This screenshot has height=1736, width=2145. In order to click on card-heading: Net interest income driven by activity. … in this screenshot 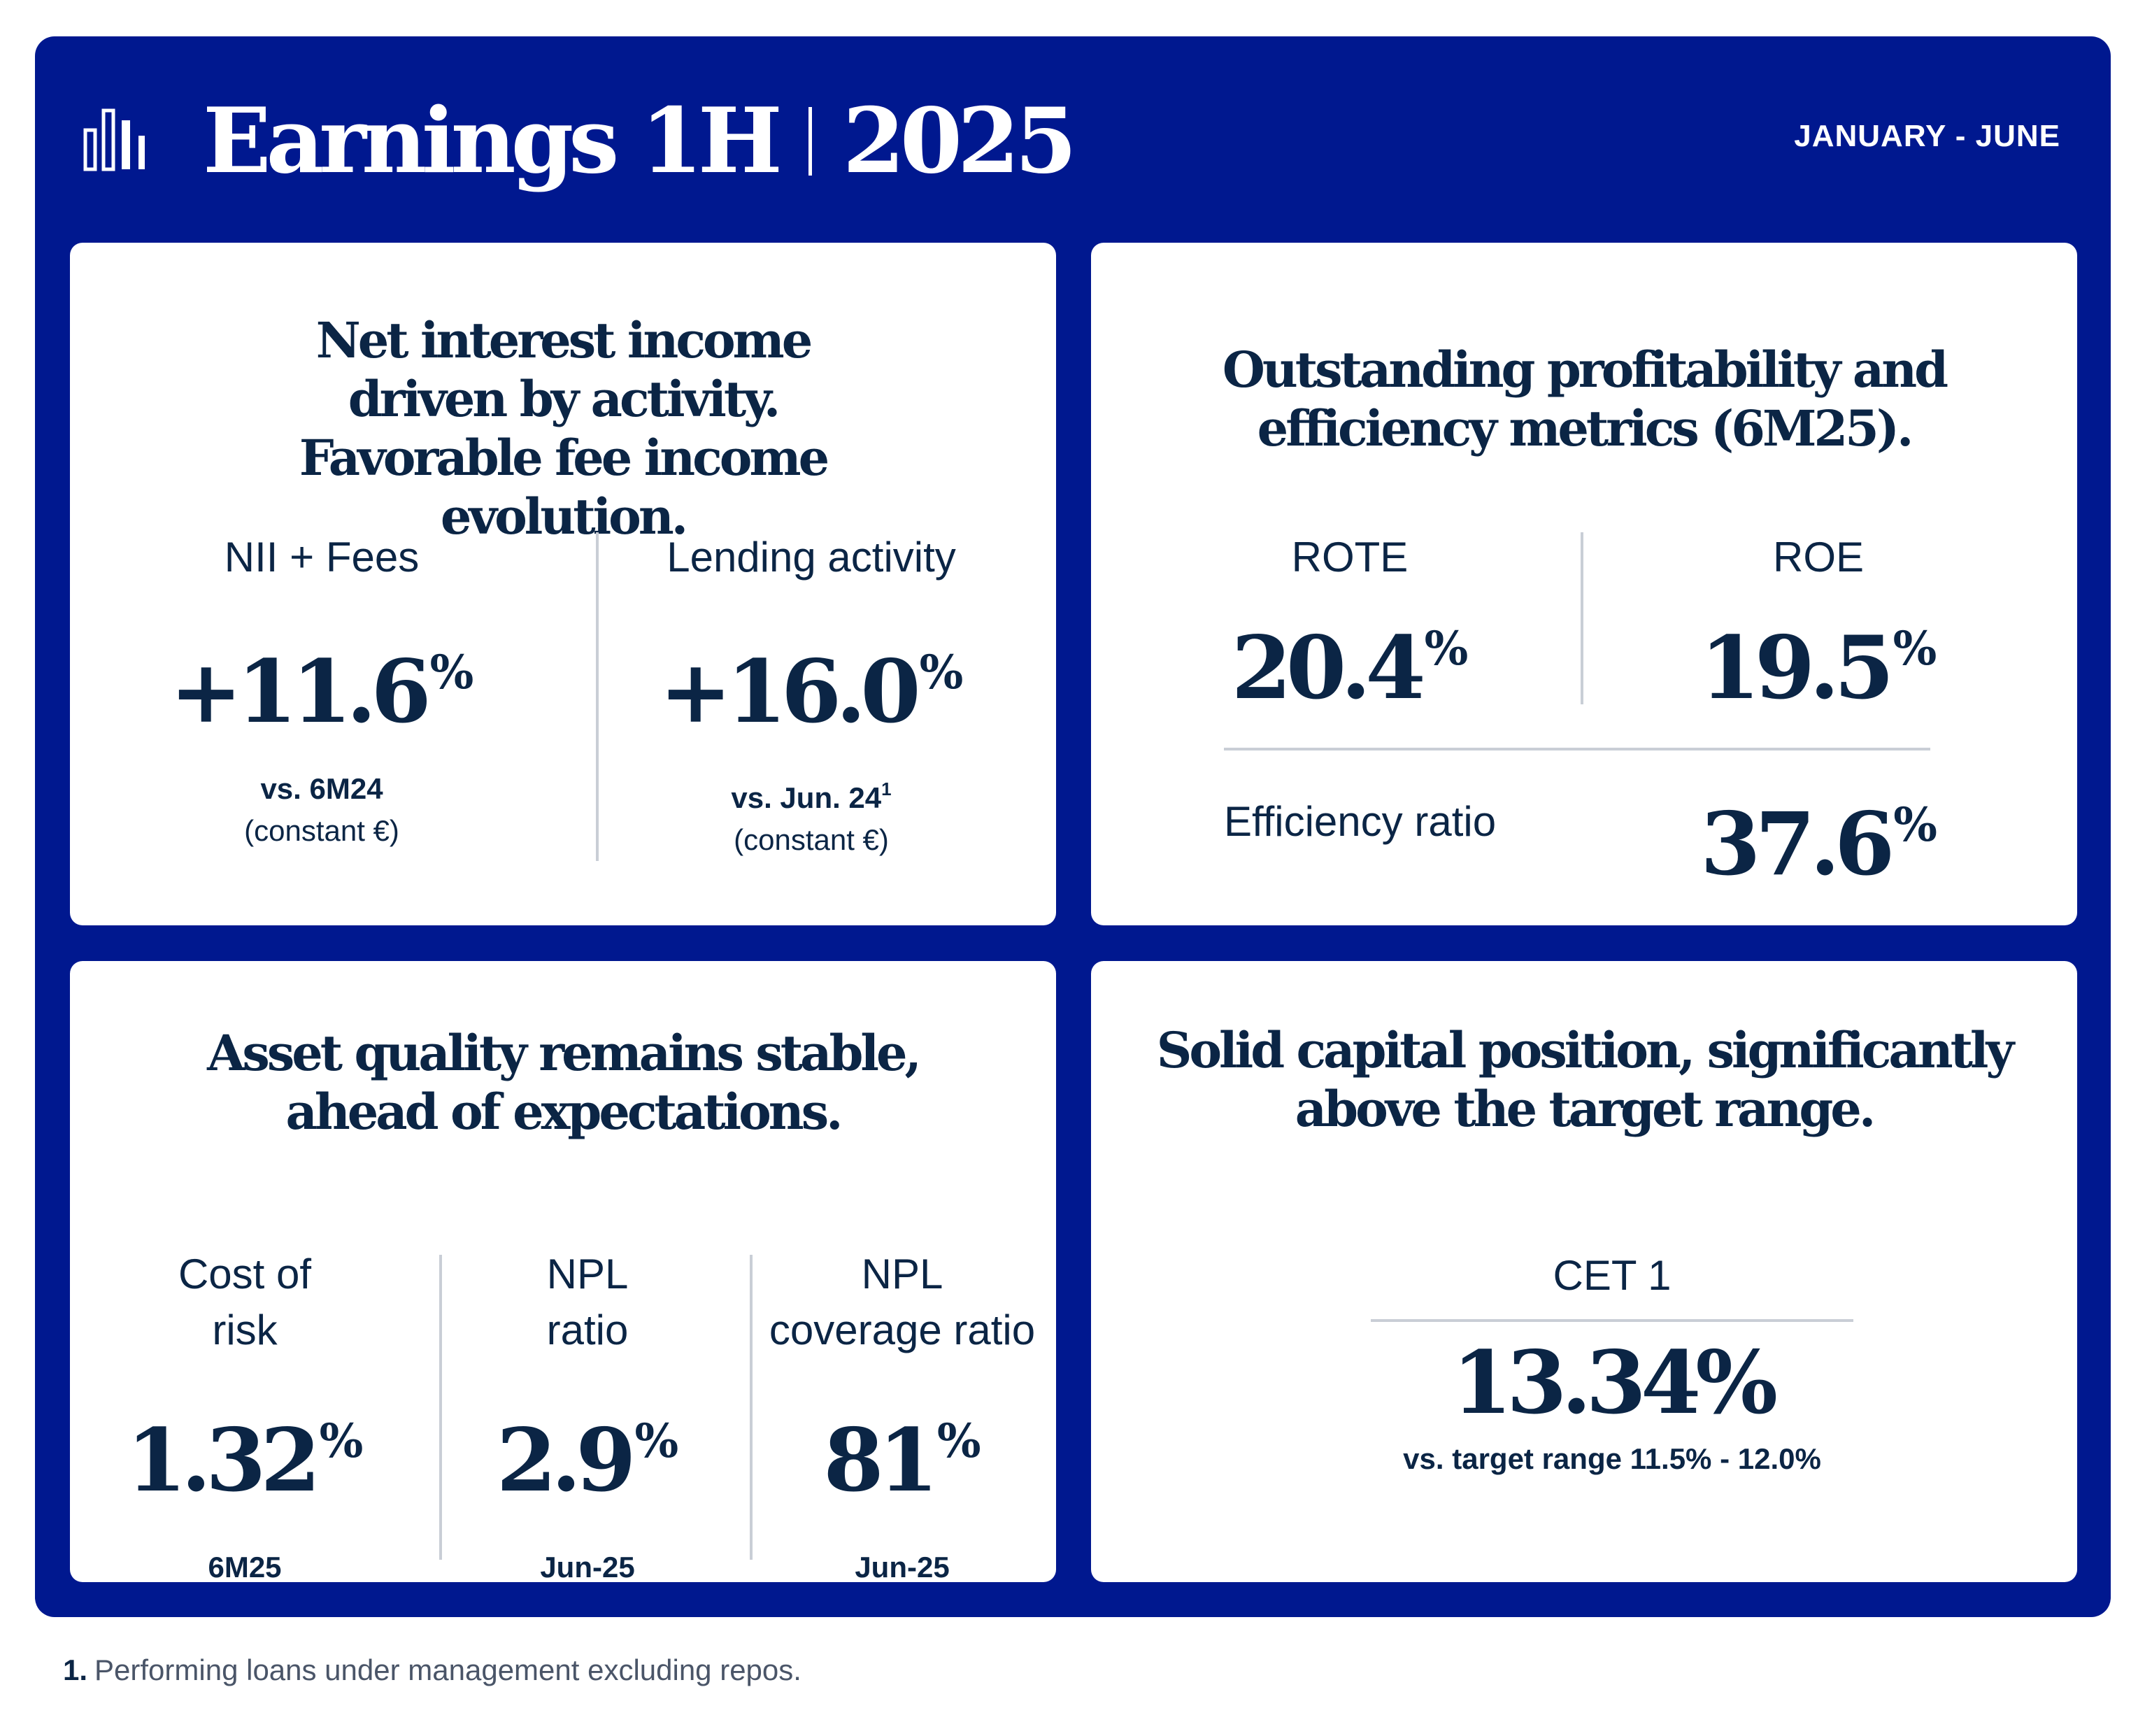, I will do `click(564, 428)`.